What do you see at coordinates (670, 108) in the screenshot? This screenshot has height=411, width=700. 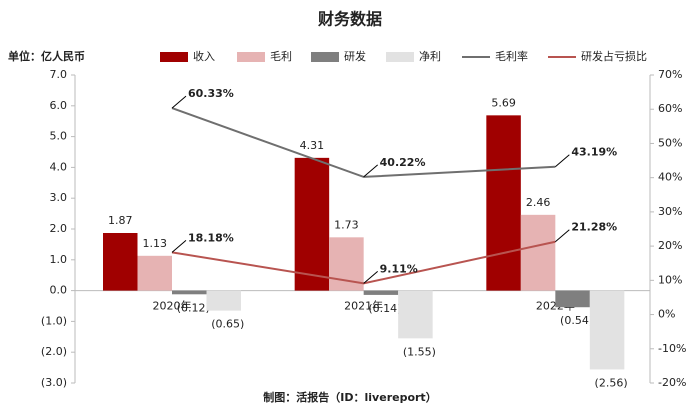 I see `y2-tick-label: 60%` at bounding box center [670, 108].